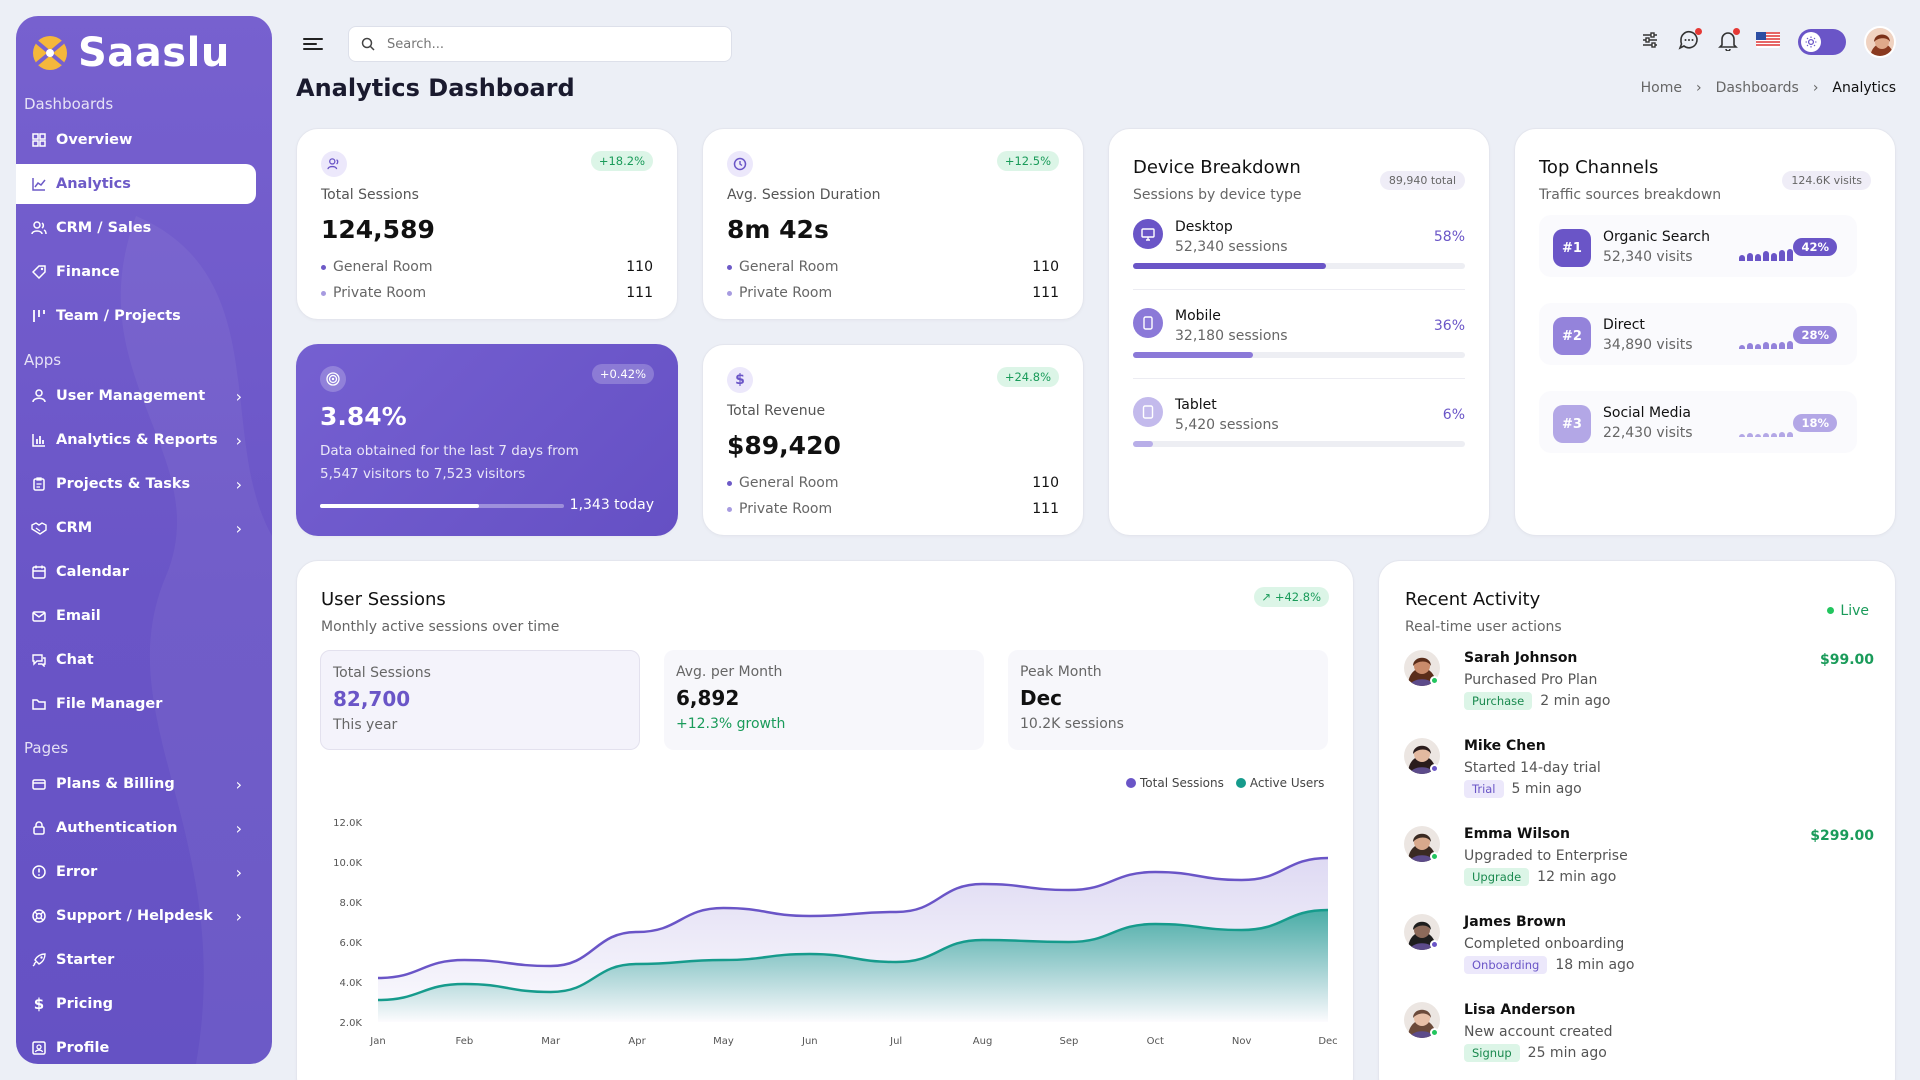  What do you see at coordinates (136, 1004) in the screenshot?
I see `sidebar-item-pricing: $ Pricing` at bounding box center [136, 1004].